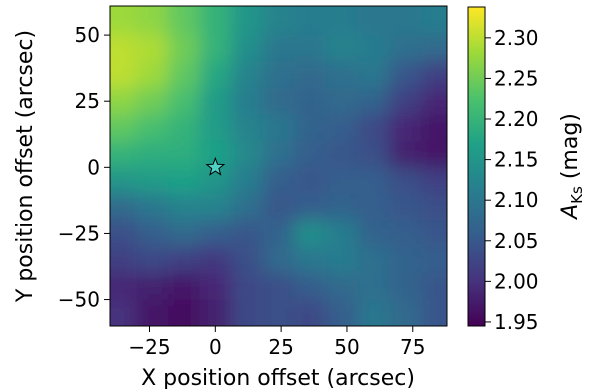 The height and width of the screenshot is (389, 590). What do you see at coordinates (84, 167) in the screenshot?
I see `y-axis-ticks: 50 25 0 −25 −50` at bounding box center [84, 167].